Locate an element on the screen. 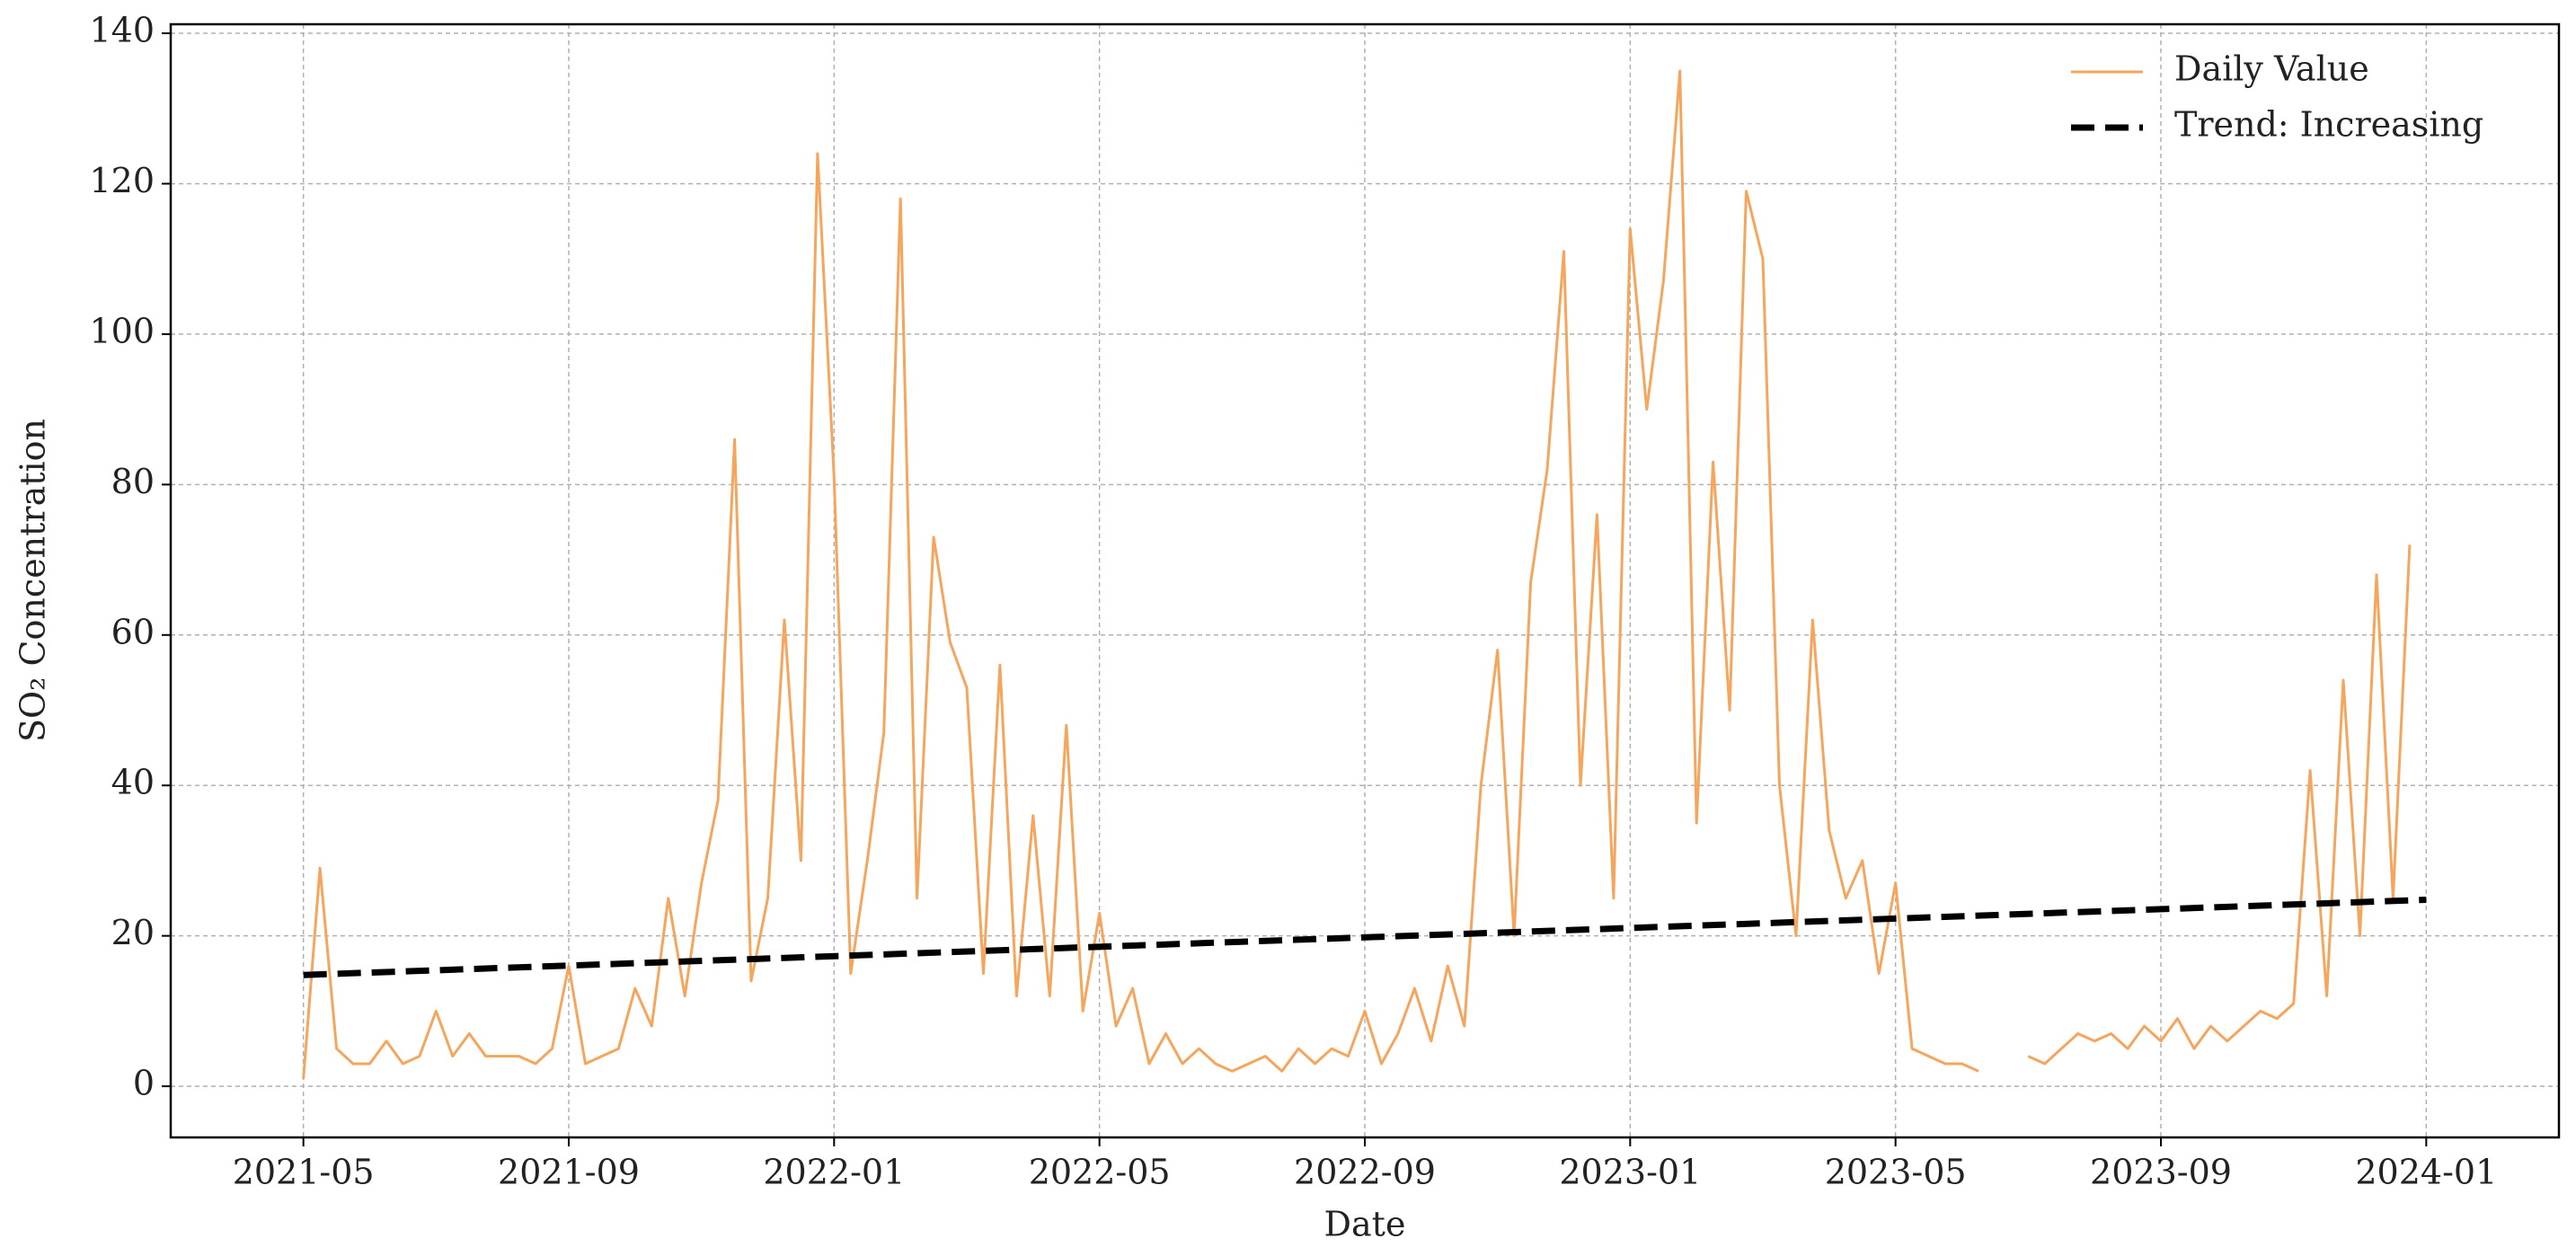 The image size is (2576, 1256). x-tick-label: 2022-01 is located at coordinates (834, 1172).